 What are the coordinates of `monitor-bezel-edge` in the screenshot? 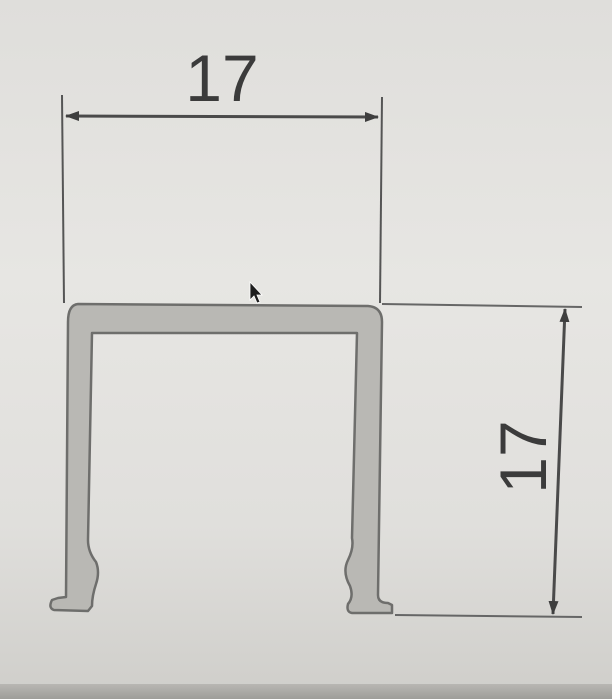 It's located at (306, 691).